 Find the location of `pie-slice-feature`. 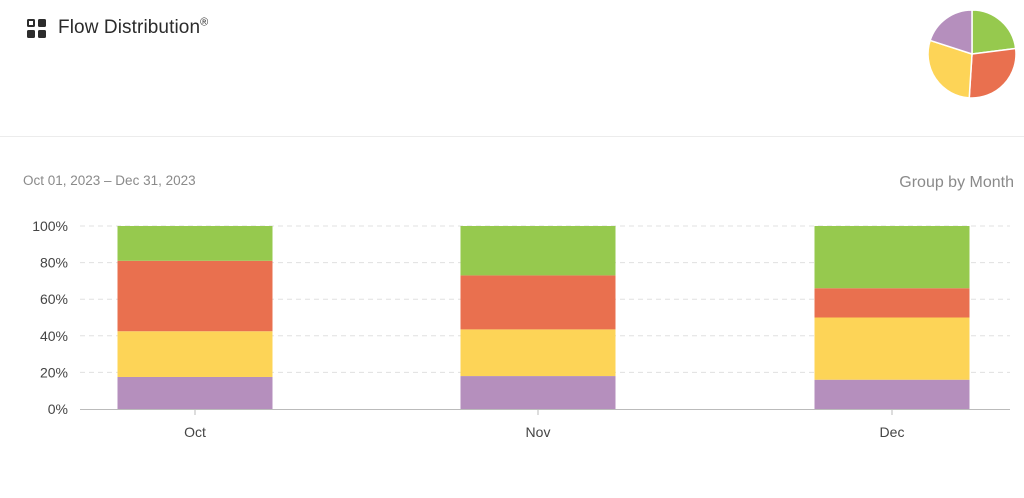

pie-slice-feature is located at coordinates (994, 32).